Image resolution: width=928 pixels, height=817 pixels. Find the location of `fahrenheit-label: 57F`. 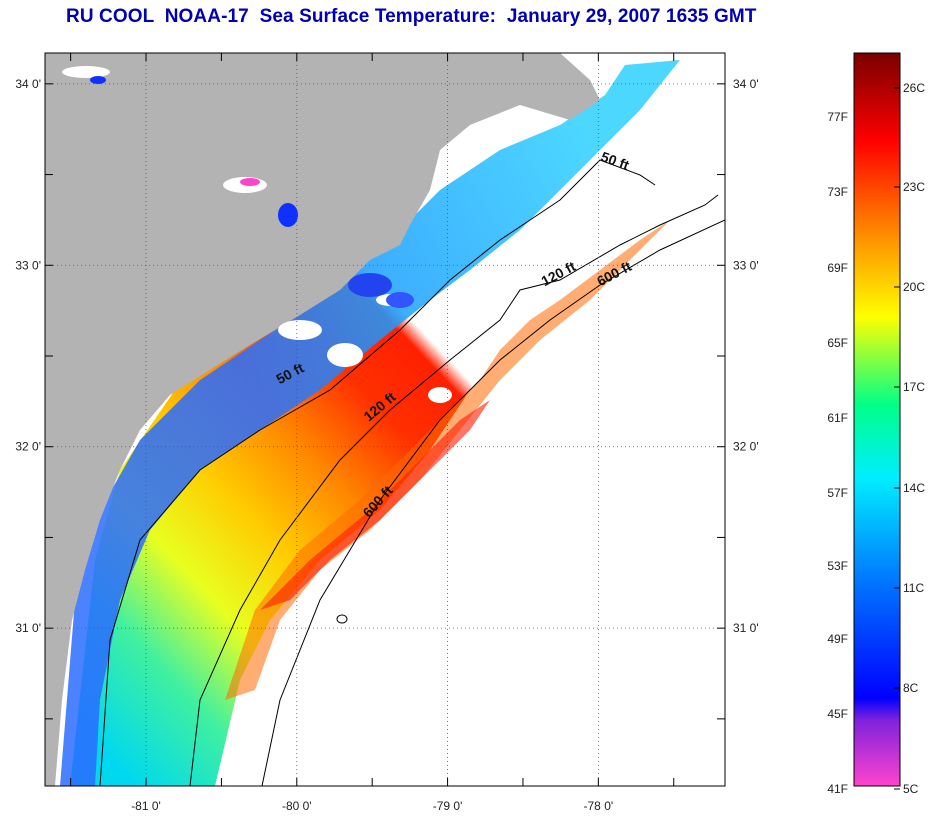

fahrenheit-label: 57F is located at coordinates (837, 493).